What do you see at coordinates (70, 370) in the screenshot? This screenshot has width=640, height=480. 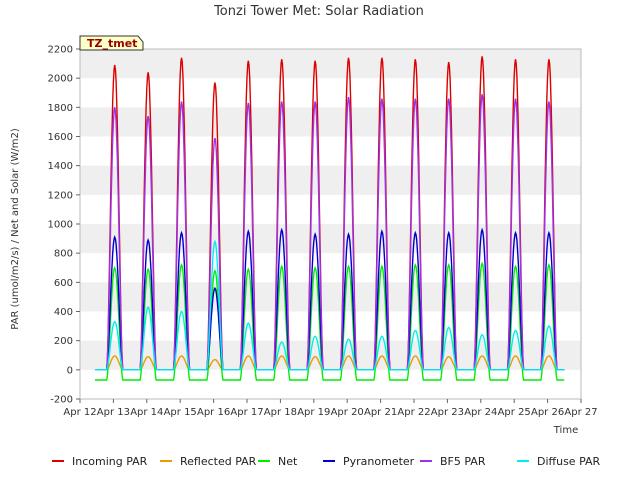 I see `y-tick-label: 0` at bounding box center [70, 370].